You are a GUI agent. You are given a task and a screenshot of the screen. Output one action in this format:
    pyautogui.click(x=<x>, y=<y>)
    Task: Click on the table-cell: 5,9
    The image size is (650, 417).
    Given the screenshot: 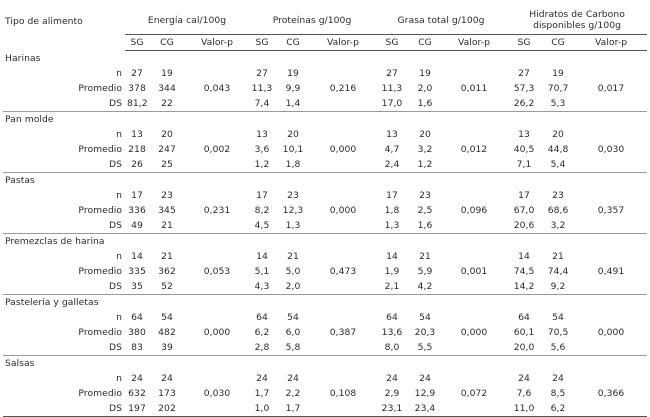 What is the action you would take?
    pyautogui.click(x=425, y=271)
    